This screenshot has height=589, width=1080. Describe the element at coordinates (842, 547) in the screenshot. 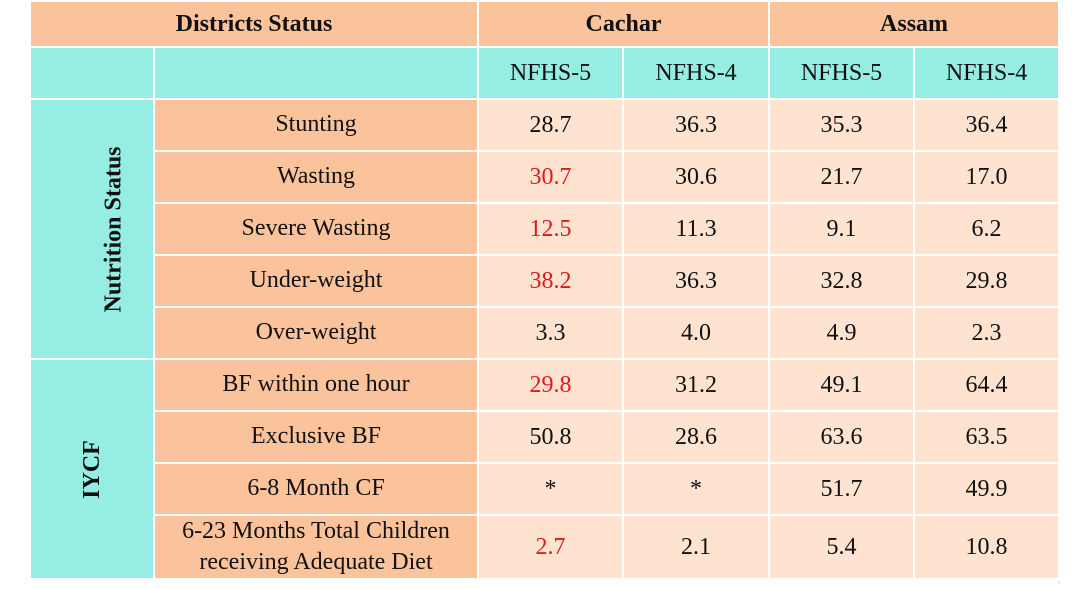

I see `assam-nfhs5-value: 5.4` at that location.